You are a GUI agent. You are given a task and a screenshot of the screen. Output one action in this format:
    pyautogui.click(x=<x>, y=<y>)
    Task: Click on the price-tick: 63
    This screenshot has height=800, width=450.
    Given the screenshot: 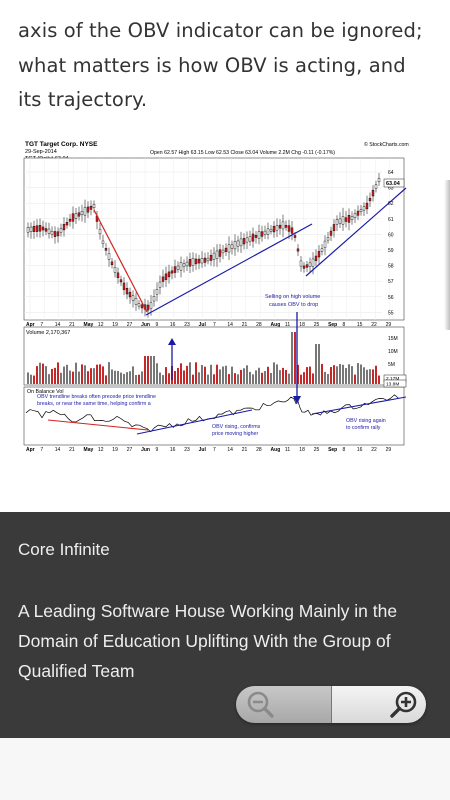 What is the action you would take?
    pyautogui.click(x=391, y=189)
    